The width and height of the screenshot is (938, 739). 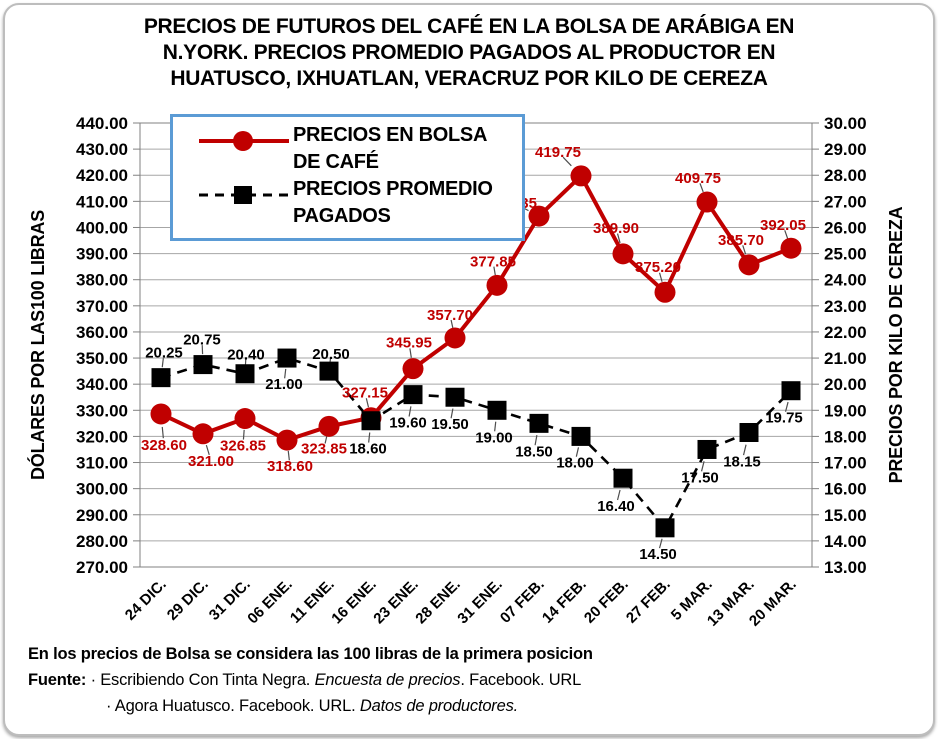 What do you see at coordinates (354, 602) in the screenshot?
I see `svg-text: 16 ENE.` at bounding box center [354, 602].